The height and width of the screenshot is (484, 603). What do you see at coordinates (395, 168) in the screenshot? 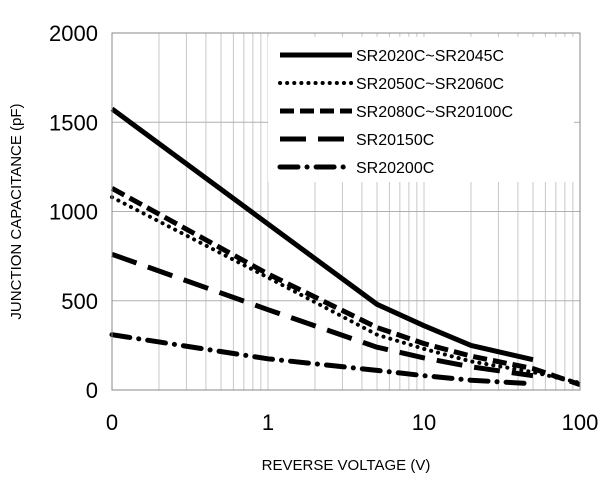
I see `legend-label-5: SR20200C` at bounding box center [395, 168].